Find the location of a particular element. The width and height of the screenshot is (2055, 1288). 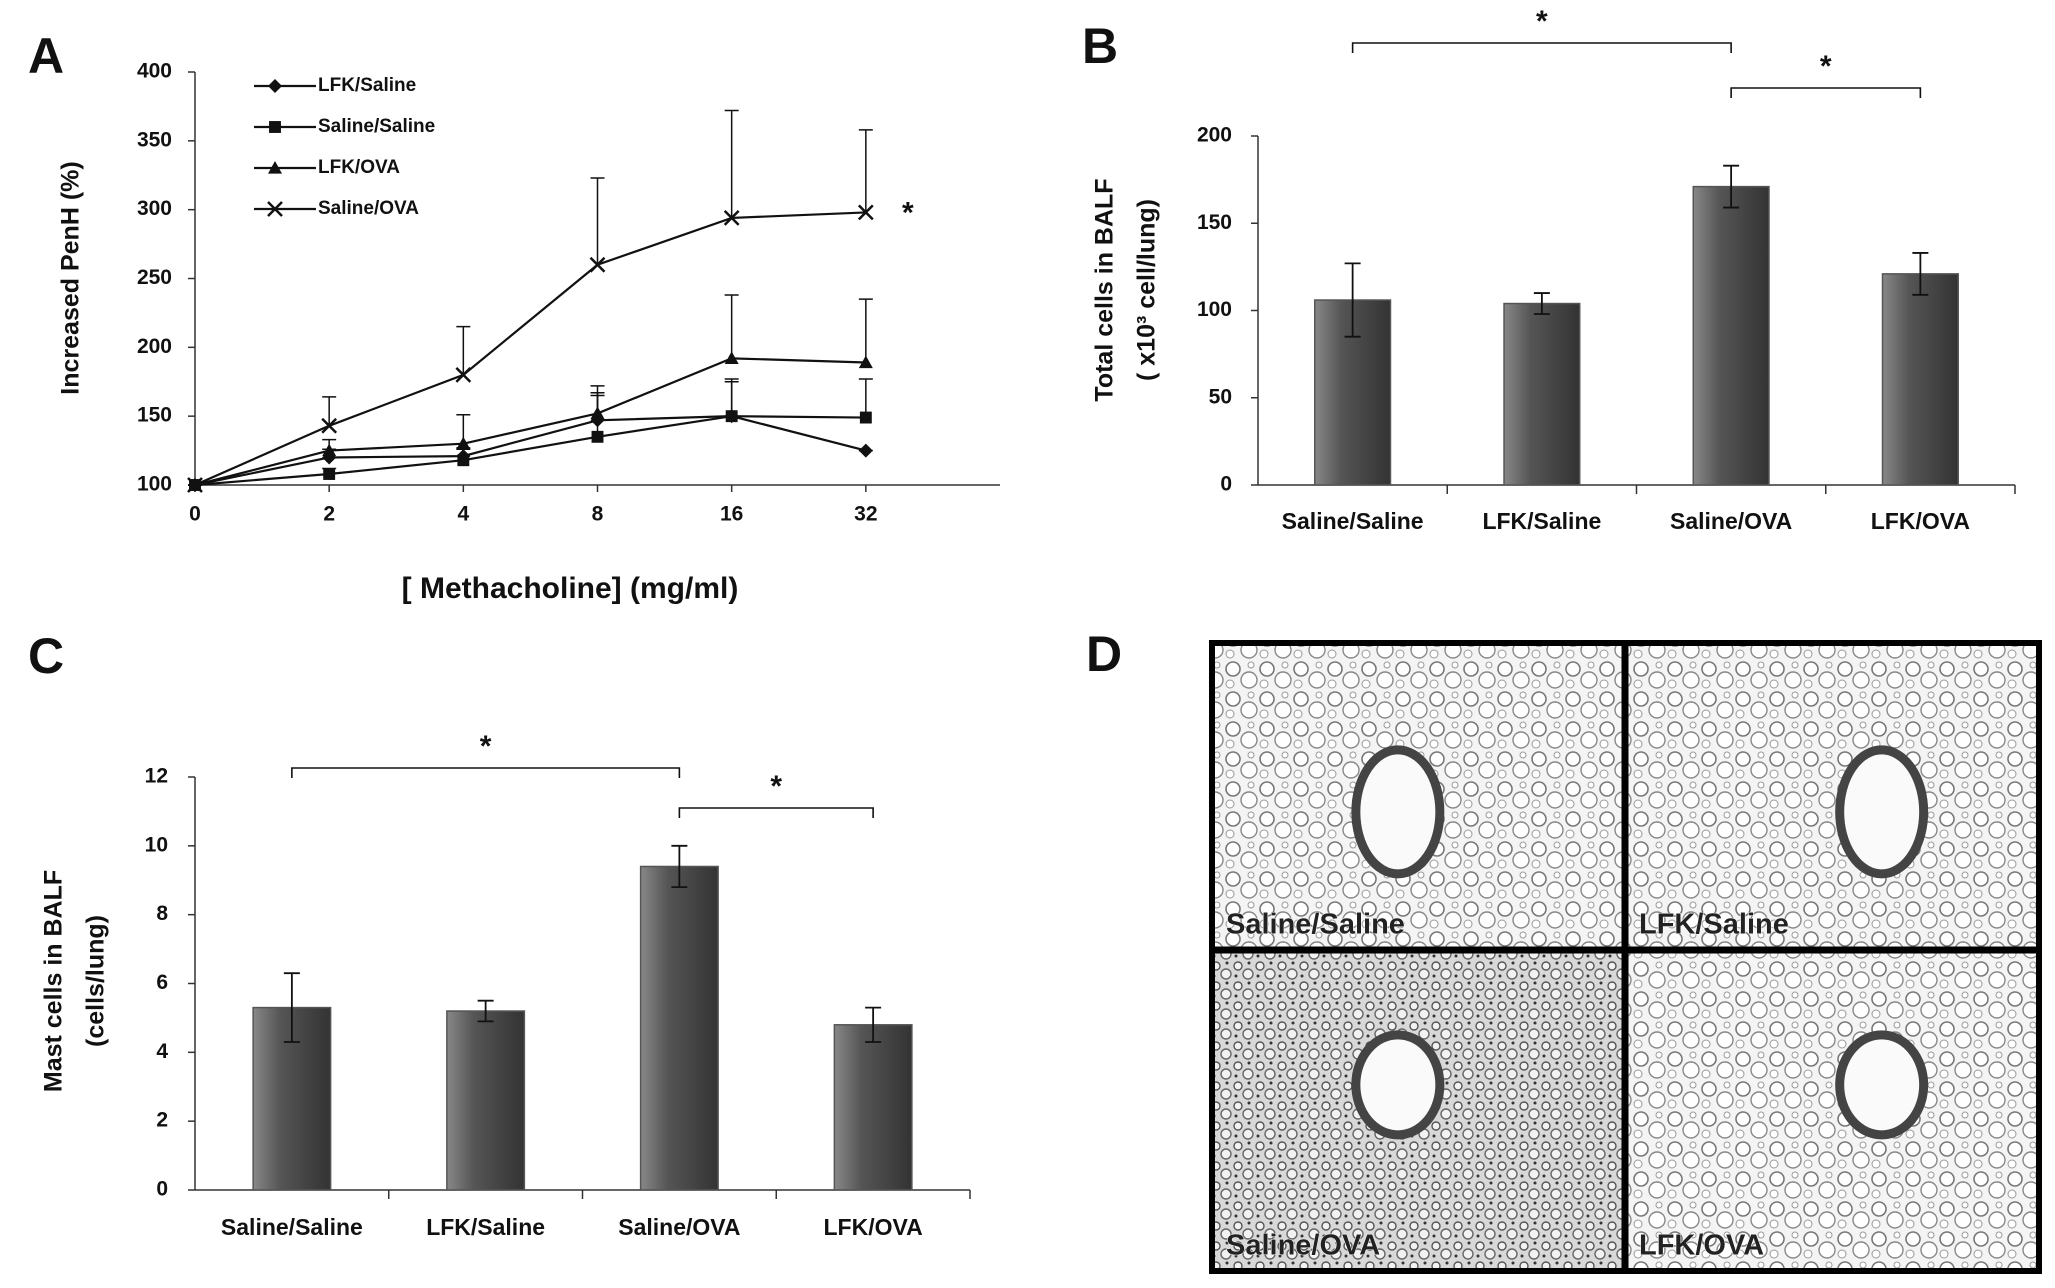

panel-label: A is located at coordinates (46, 56).